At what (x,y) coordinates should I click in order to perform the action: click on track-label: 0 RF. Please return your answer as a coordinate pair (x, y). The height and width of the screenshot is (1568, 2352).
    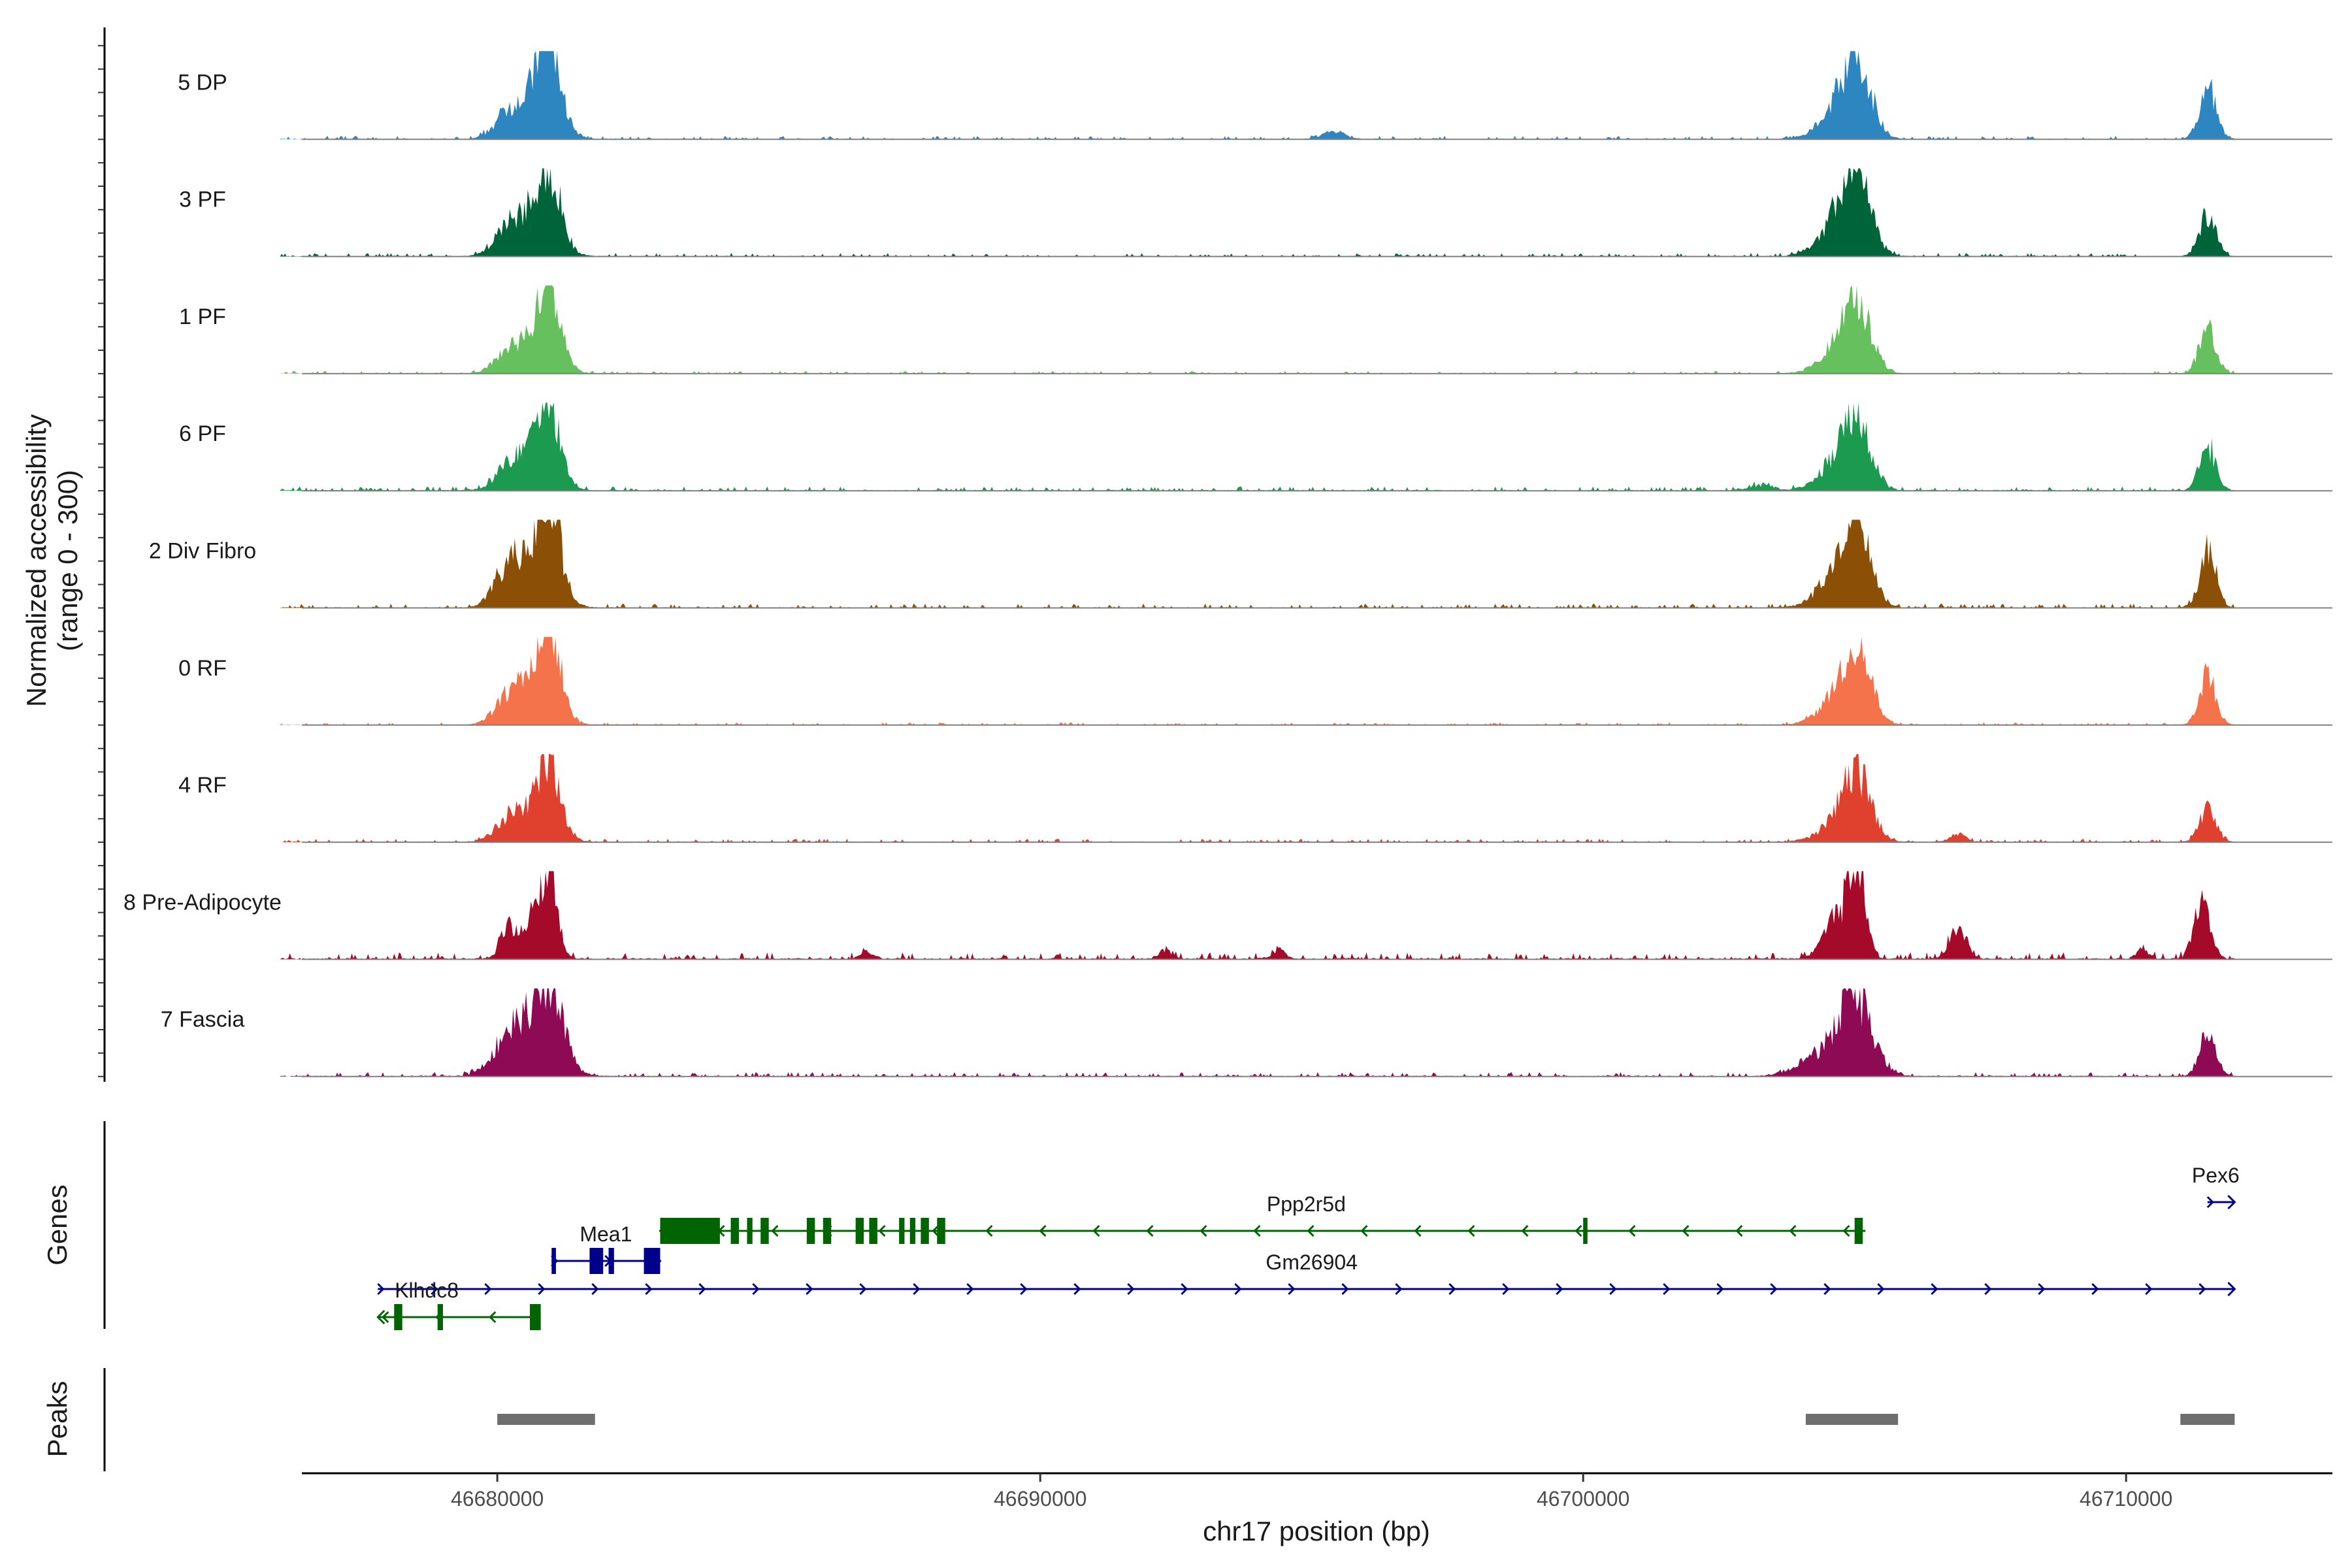
    Looking at the image, I should click on (202, 668).